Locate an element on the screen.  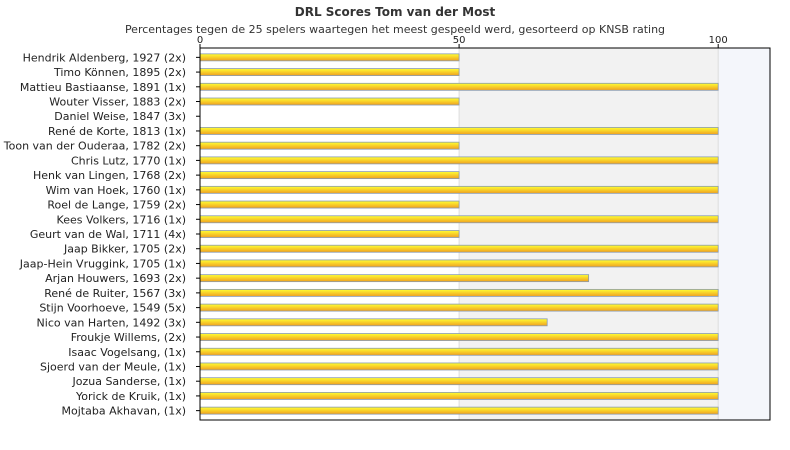
category-label: Roel de Lange, 1759 (2x) is located at coordinates (116, 205).